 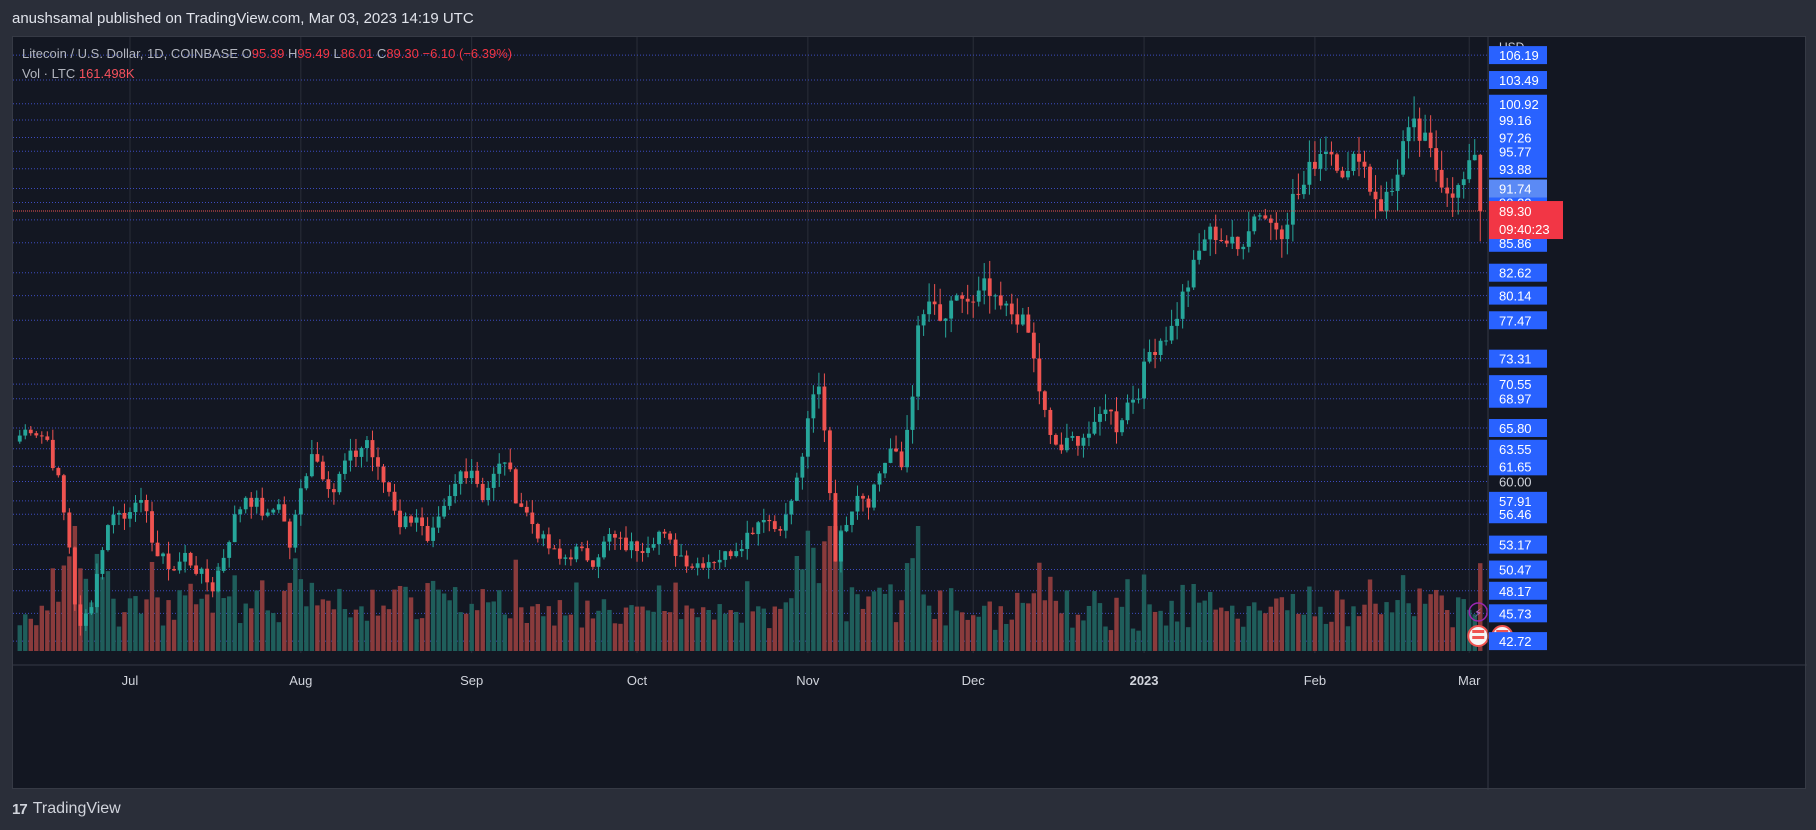 I want to click on close-value: 89.30, so click(x=402, y=53).